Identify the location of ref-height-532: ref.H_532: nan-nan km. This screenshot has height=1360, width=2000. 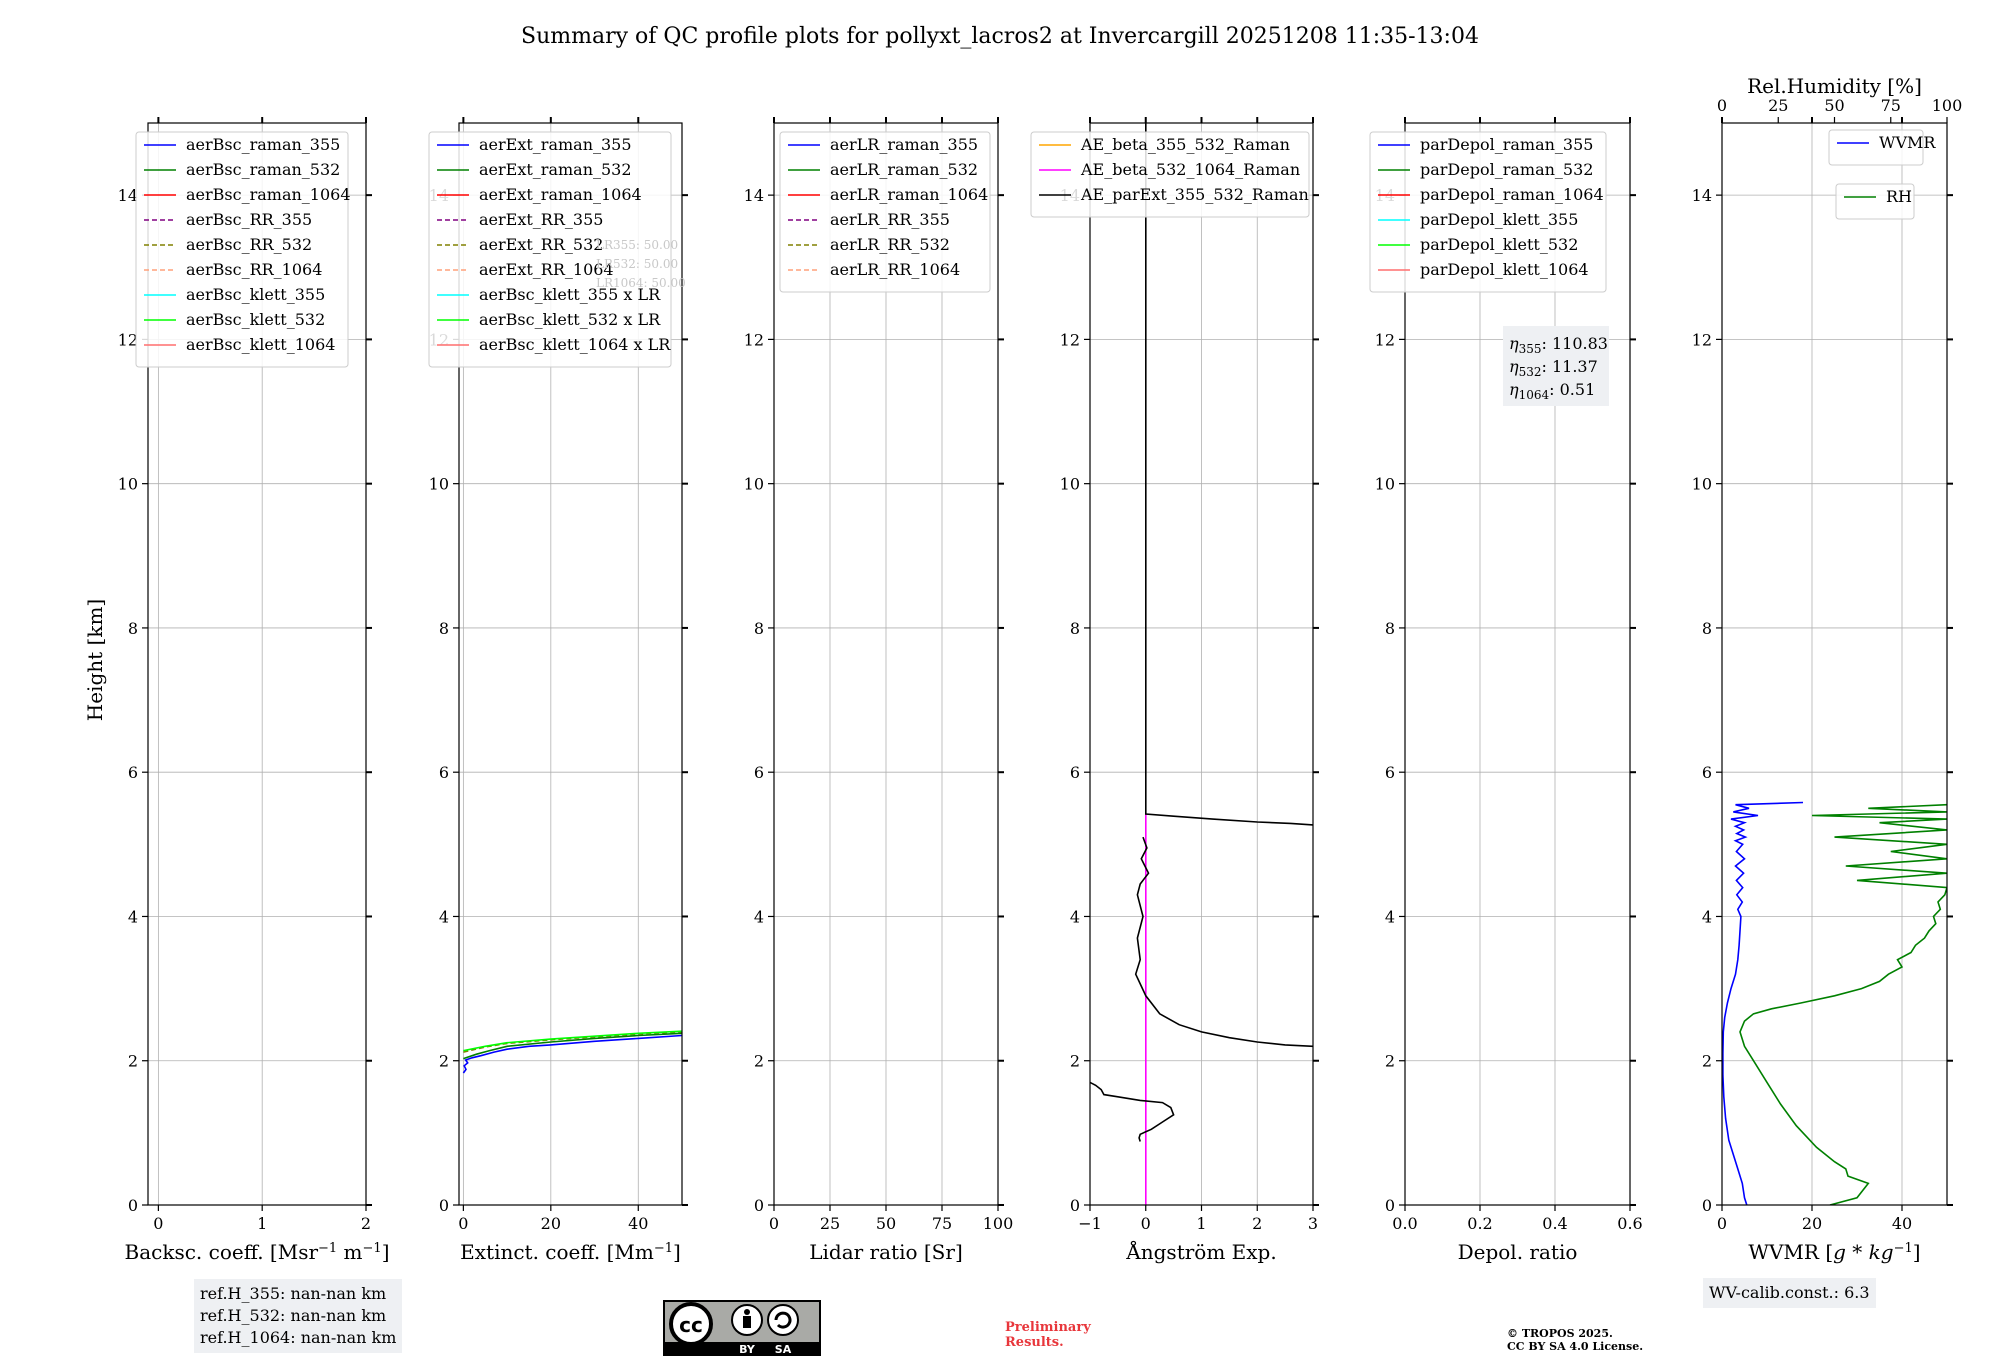
(293, 1315).